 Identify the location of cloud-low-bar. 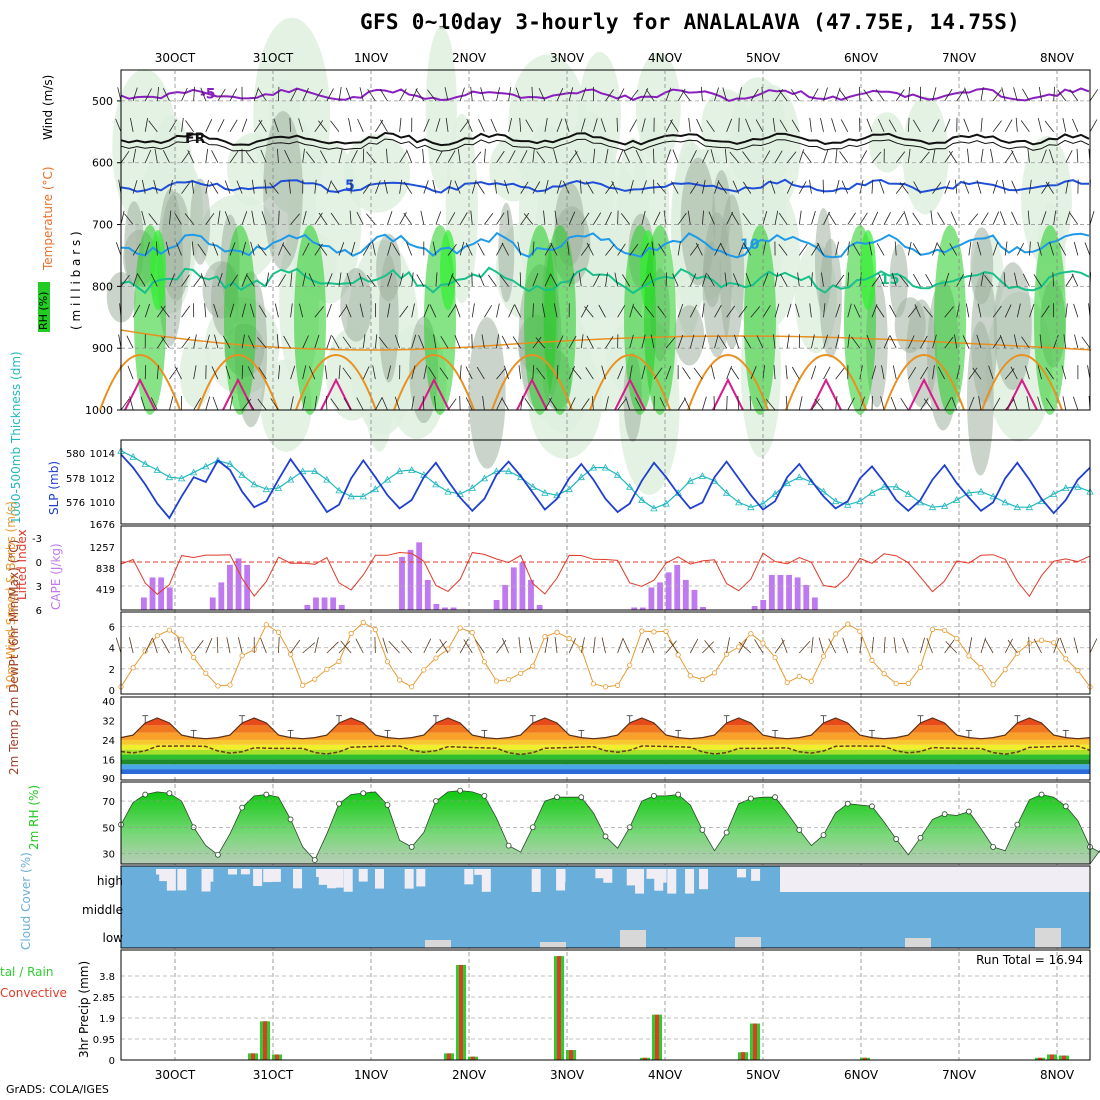
(633, 939).